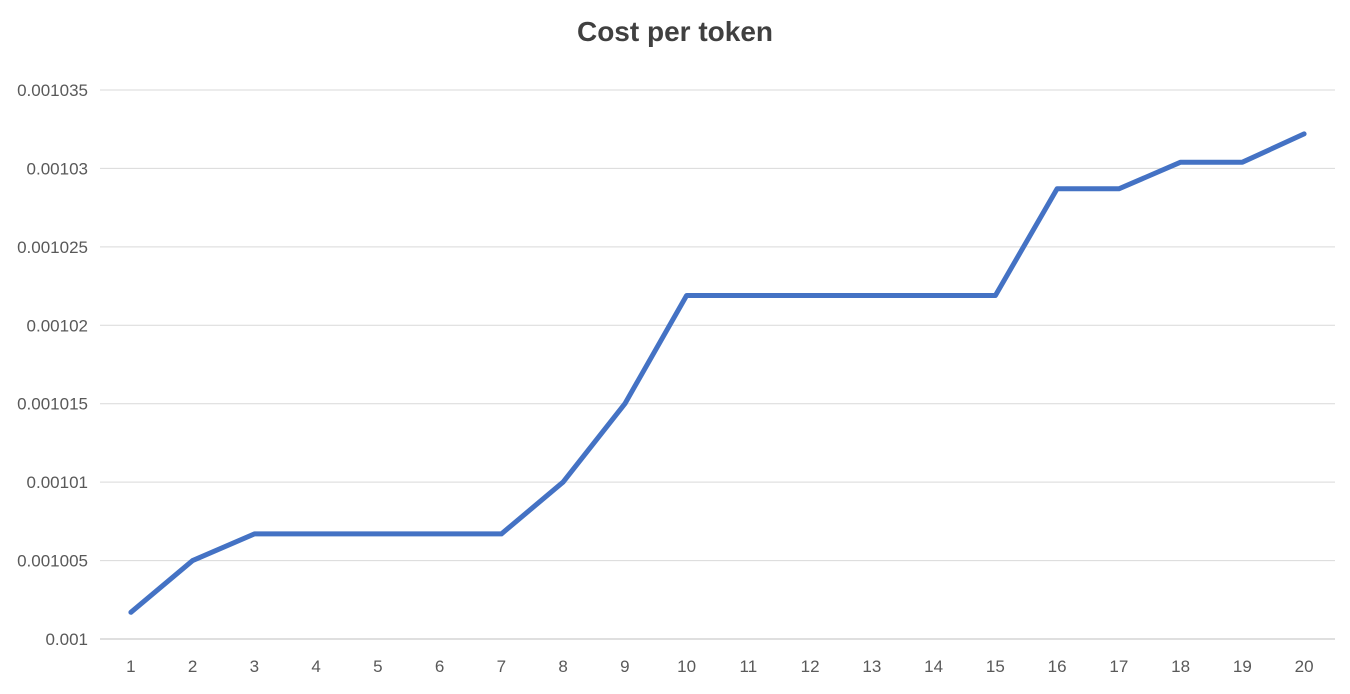  Describe the element at coordinates (719, 666) in the screenshot. I see `x-axis-ticks: 1 2 3 4 5 6 7 8 9 10 11 12 13 14 15 16 17 18 19 20` at that location.